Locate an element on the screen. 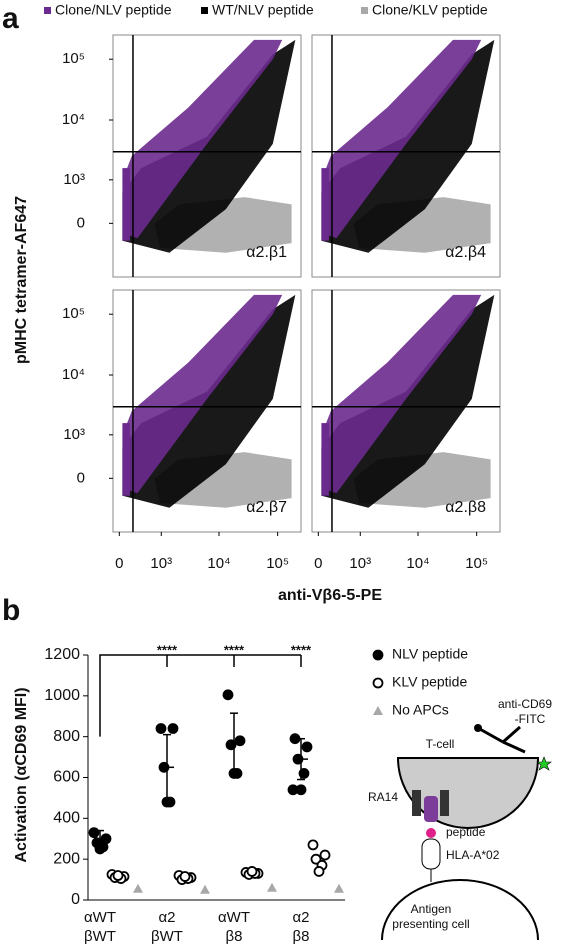  legend-label: WT/NLV peptide is located at coordinates (263, 10).